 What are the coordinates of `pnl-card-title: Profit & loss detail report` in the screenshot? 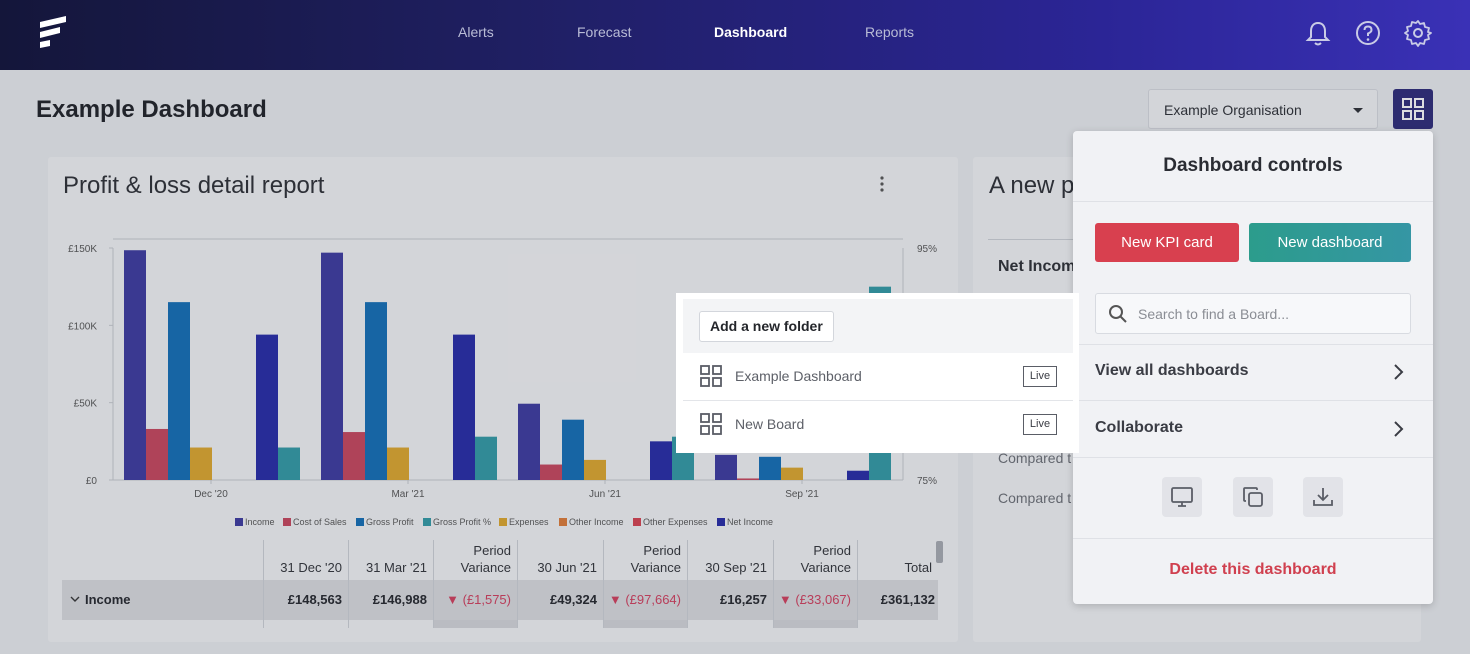 It's located at (194, 185).